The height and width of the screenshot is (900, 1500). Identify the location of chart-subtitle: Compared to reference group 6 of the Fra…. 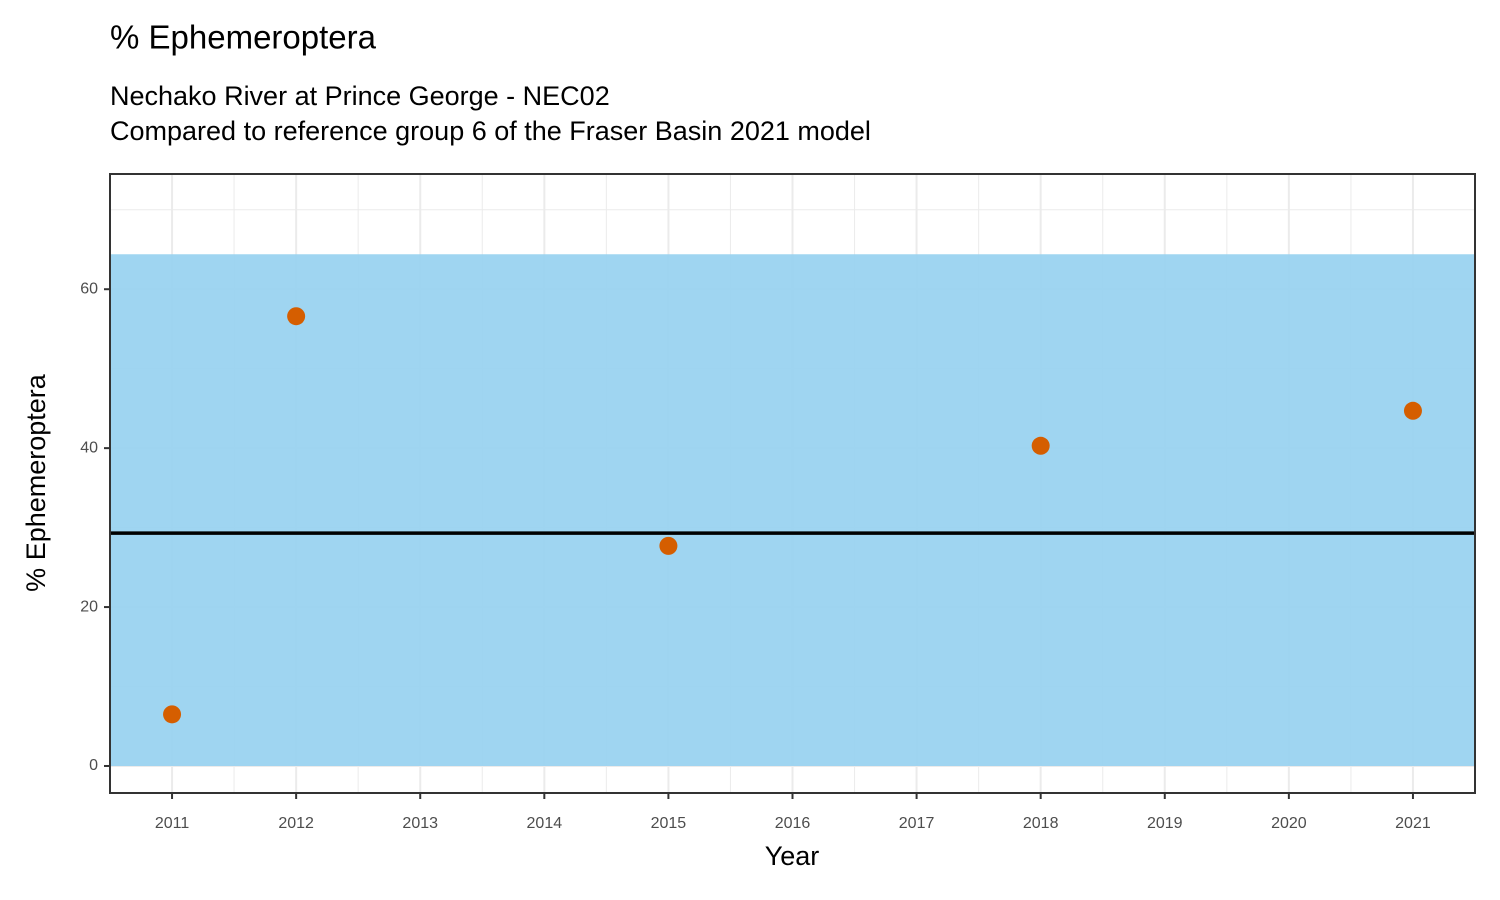
(490, 131).